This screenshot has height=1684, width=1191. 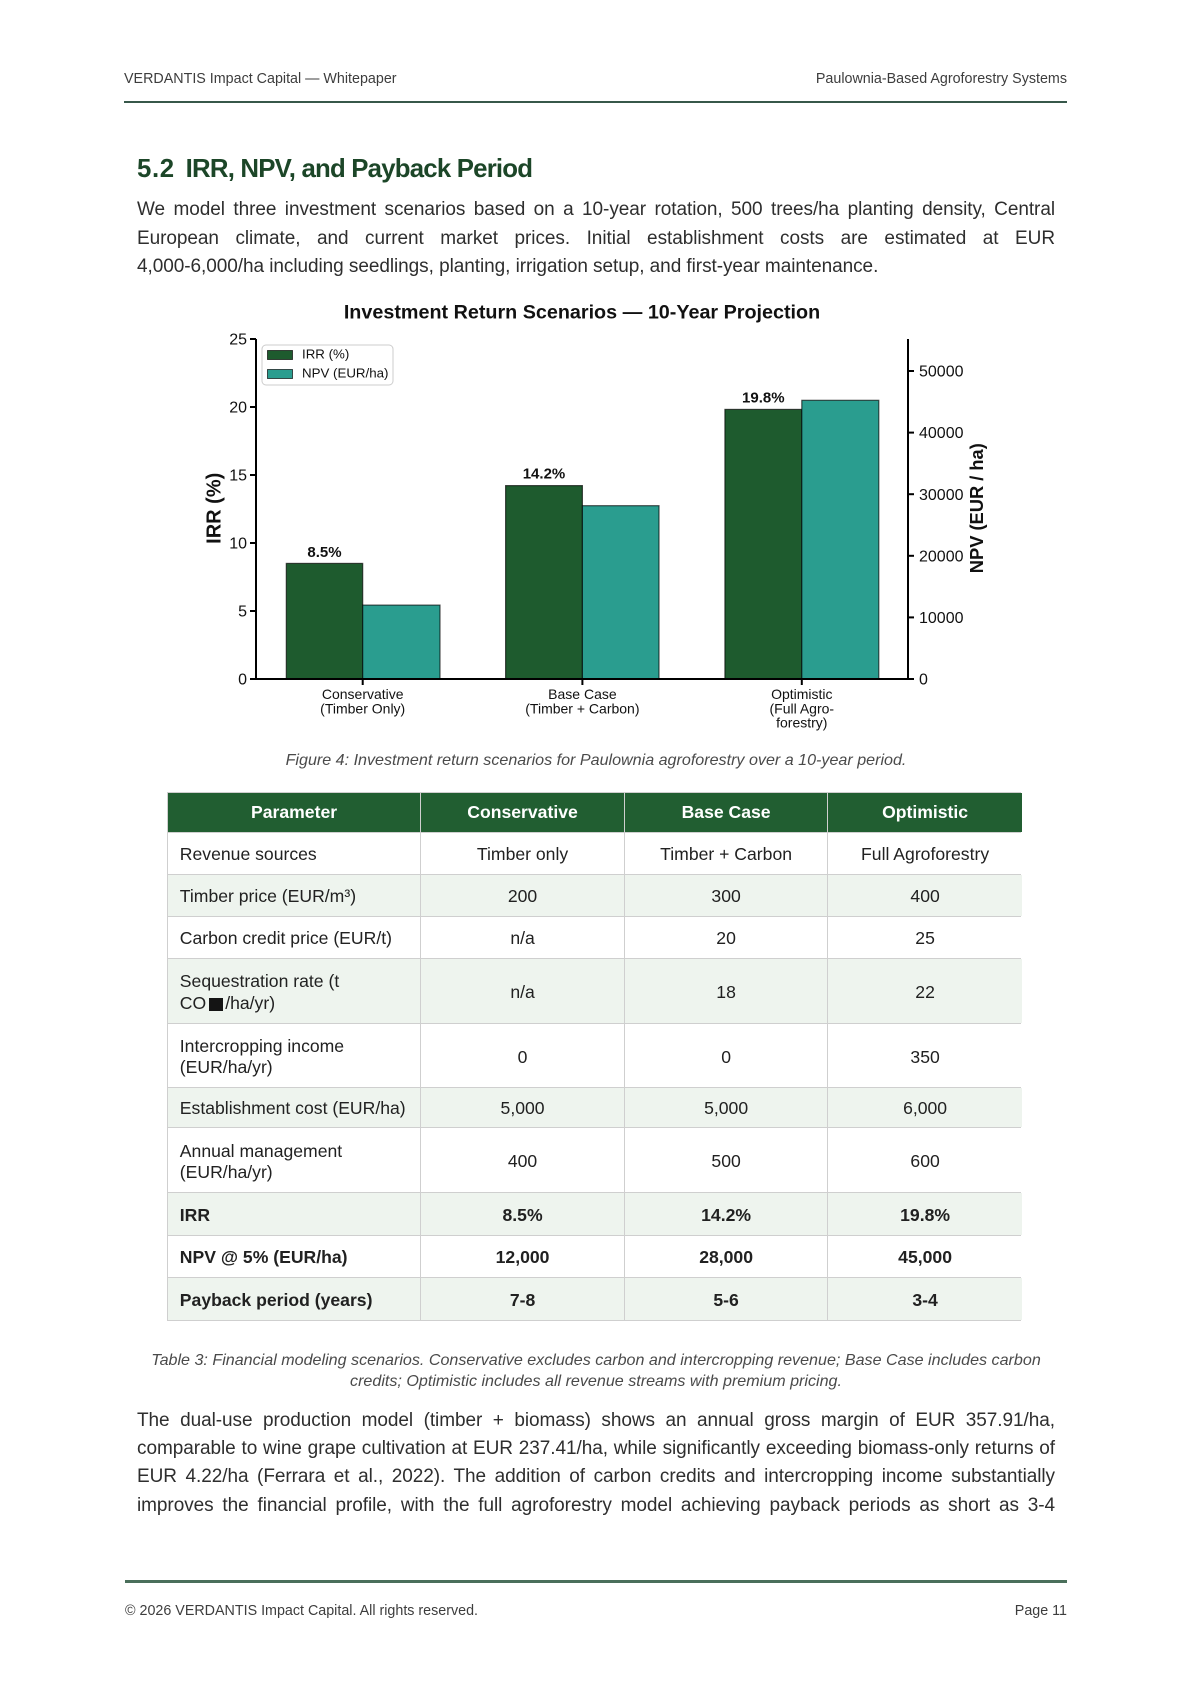 I want to click on svg-text: (Timber + Carbon), so click(x=582, y=708).